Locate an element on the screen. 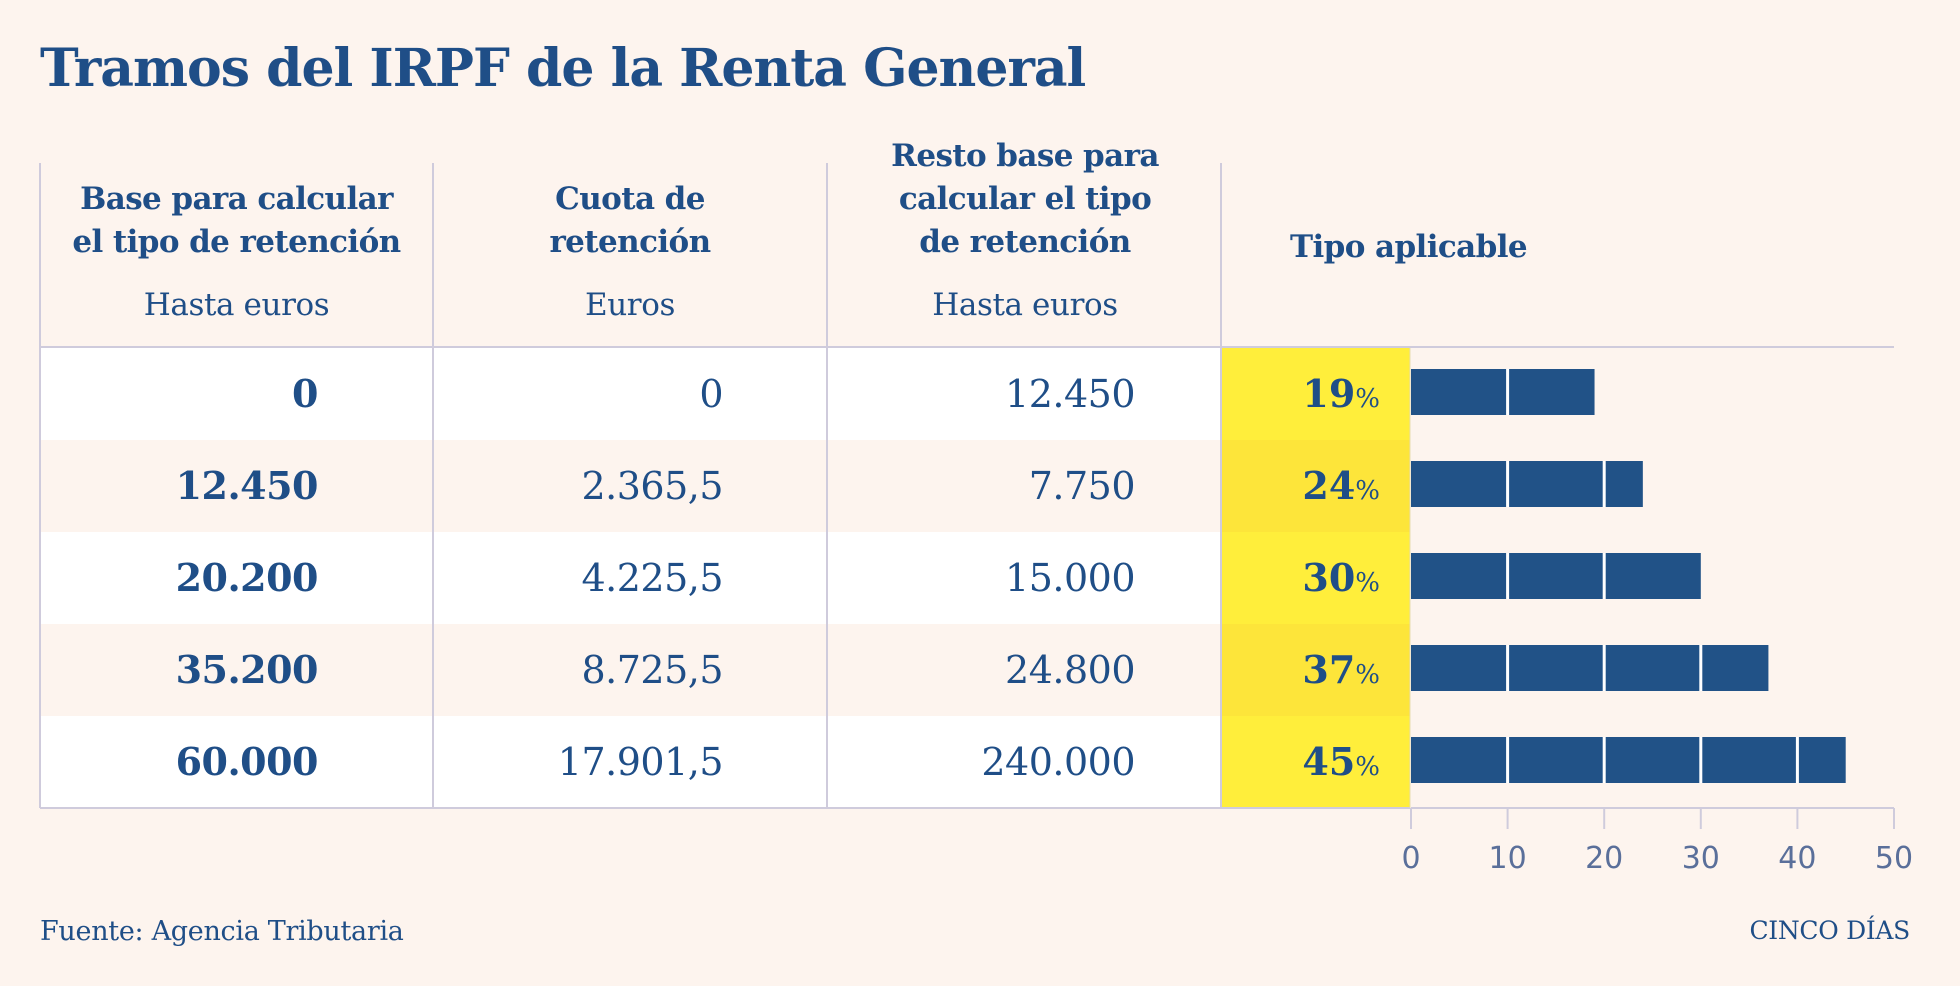  cell-tipo: 45% is located at coordinates (1316, 762).